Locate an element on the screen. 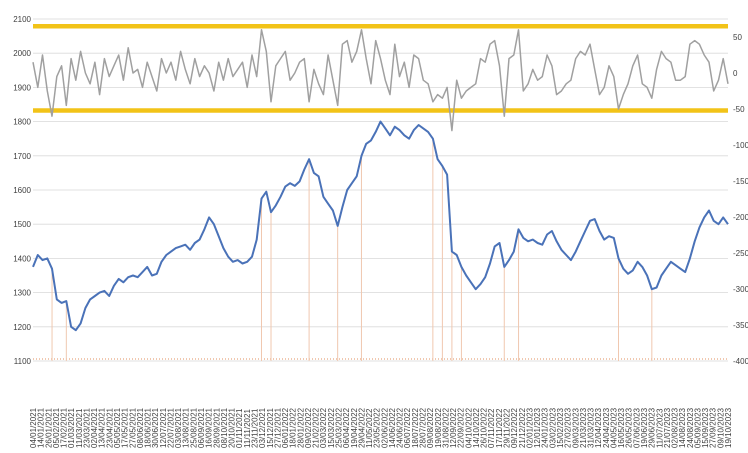 Image resolution: width=748 pixels, height=453 pixels. date-label: 08/06/2021 is located at coordinates (140, 427).